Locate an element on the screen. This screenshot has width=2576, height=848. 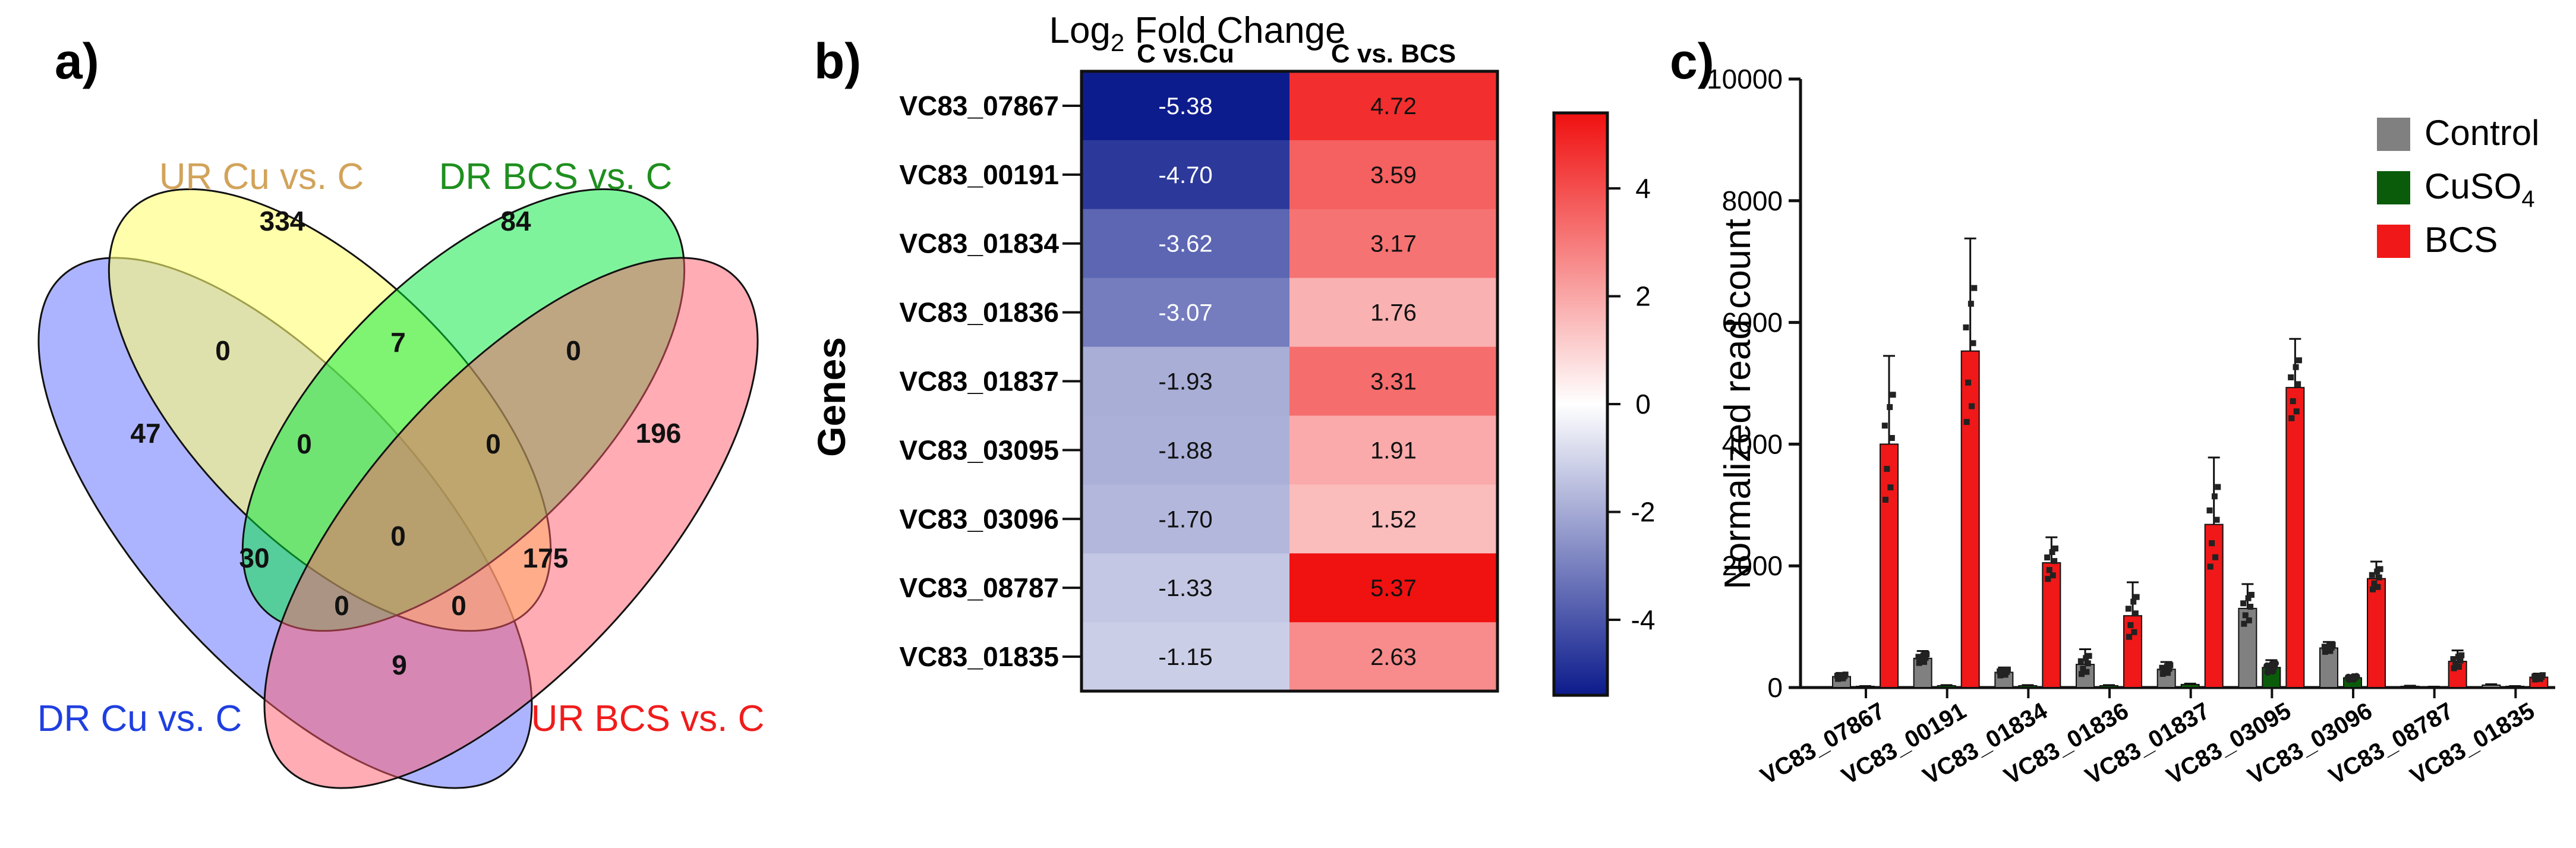
heatmap-cell-value: 4.72 is located at coordinates (1393, 106).